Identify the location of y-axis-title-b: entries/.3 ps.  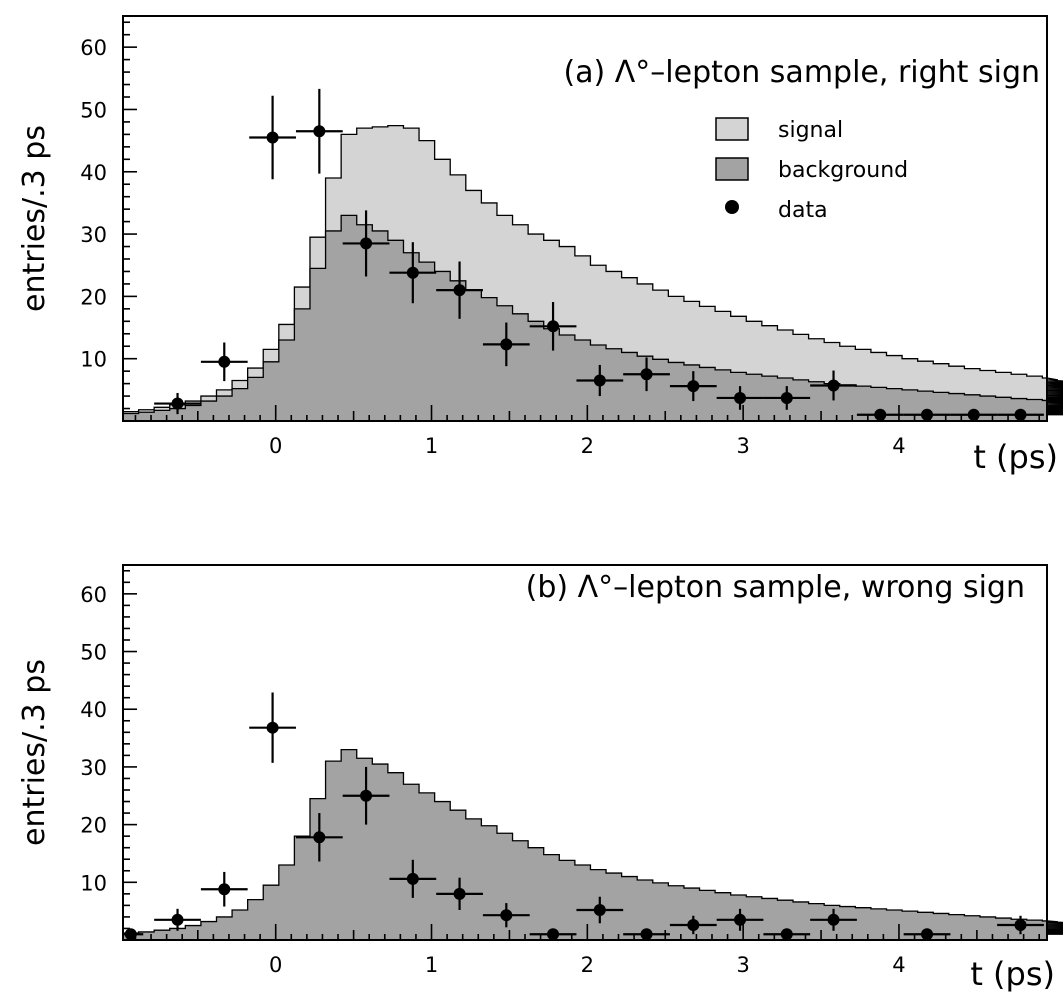
(34, 752).